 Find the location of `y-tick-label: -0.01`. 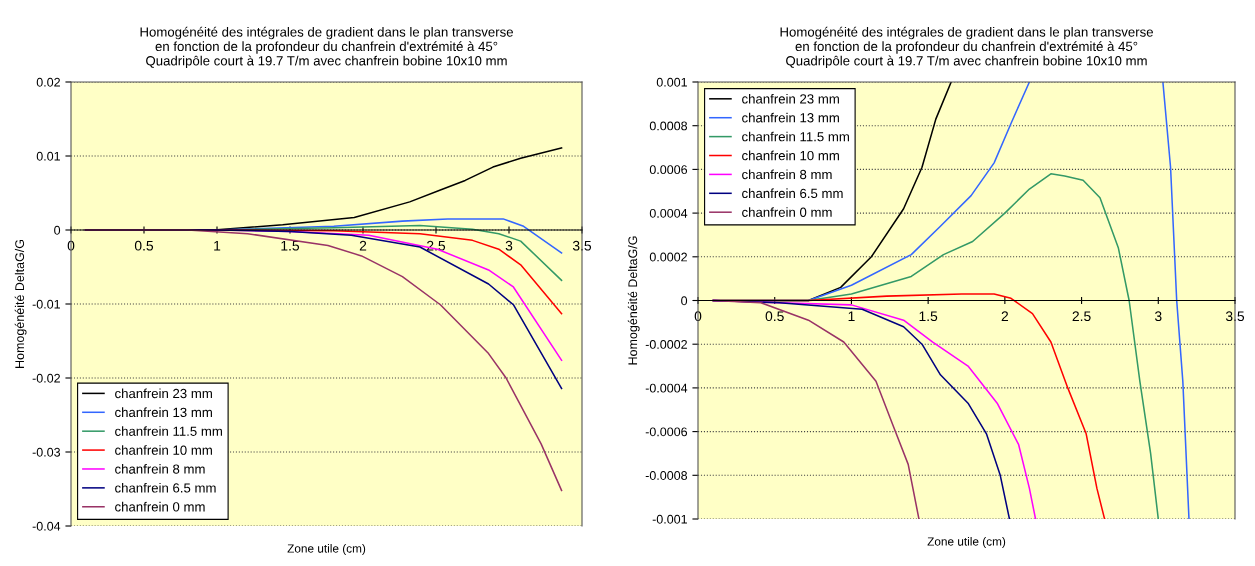

y-tick-label: -0.01 is located at coordinates (46, 304).